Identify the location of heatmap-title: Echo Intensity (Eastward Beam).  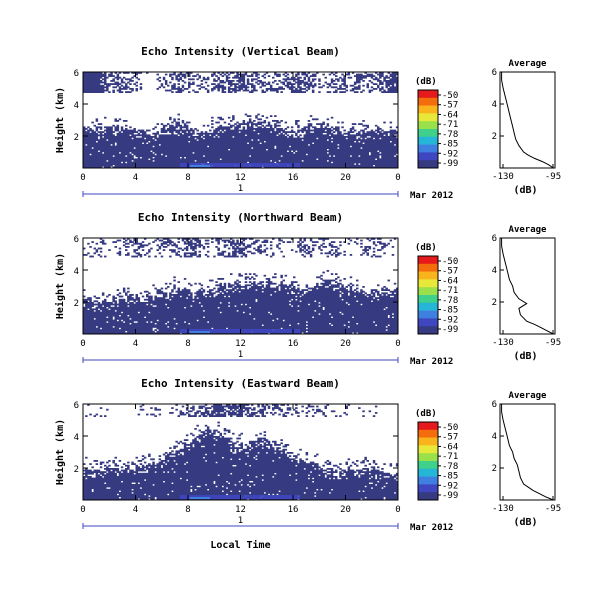
(240, 383).